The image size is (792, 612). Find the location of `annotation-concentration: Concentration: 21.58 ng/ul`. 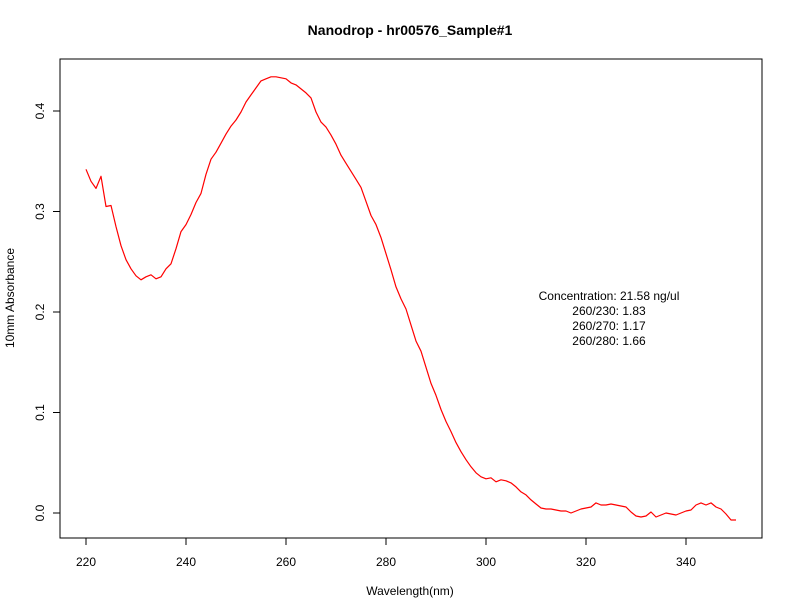

annotation-concentration: Concentration: 21.58 ng/ul is located at coordinates (609, 296).